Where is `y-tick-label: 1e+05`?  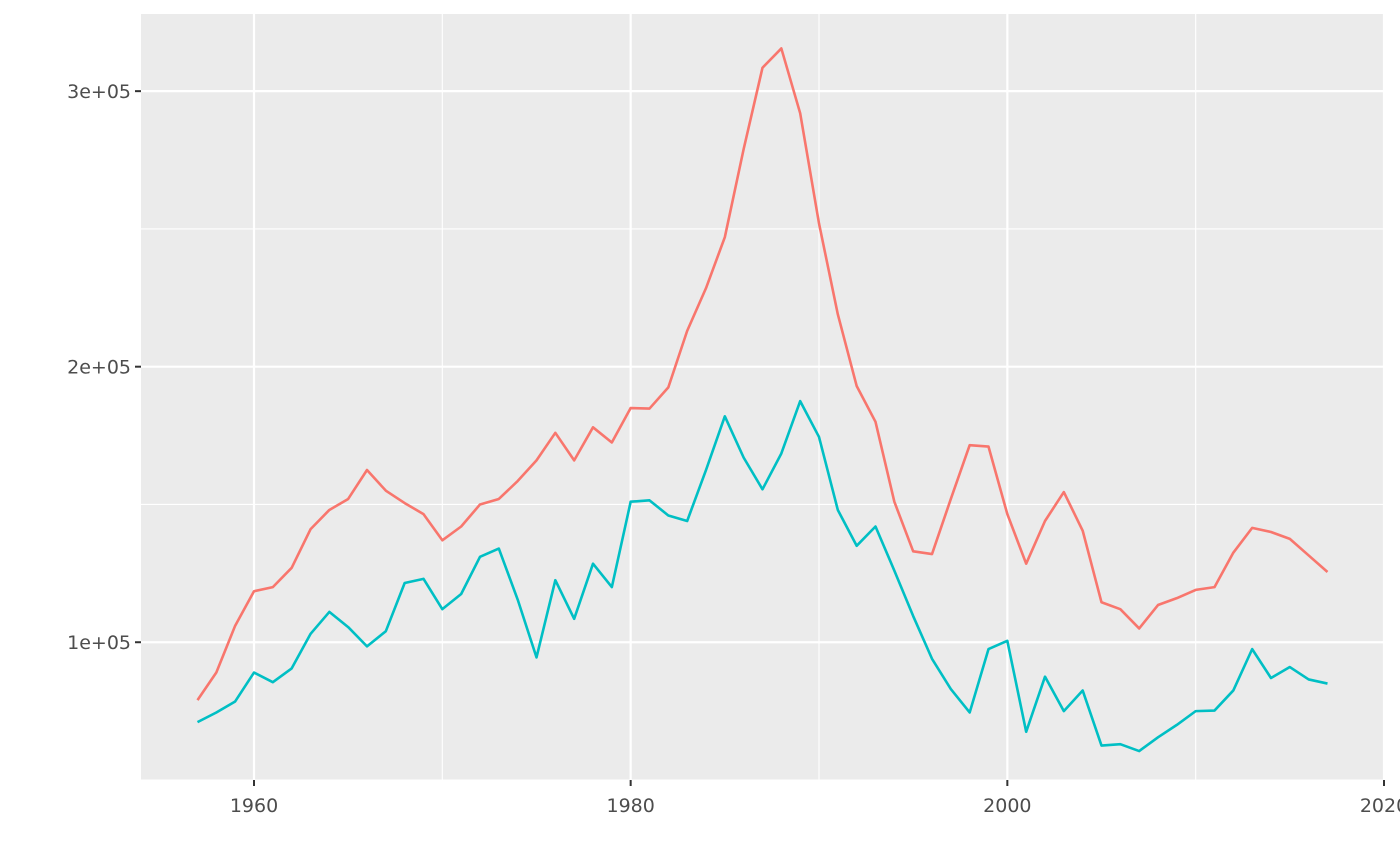
y-tick-label: 1e+05 is located at coordinates (99, 643).